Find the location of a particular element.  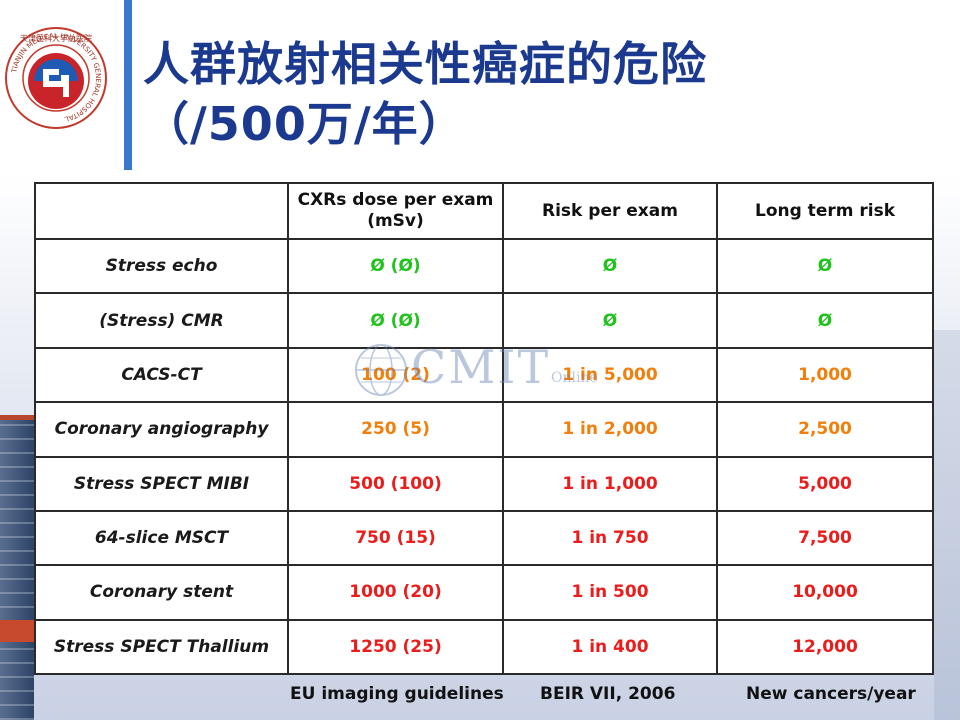

header-empty is located at coordinates (161, 211).